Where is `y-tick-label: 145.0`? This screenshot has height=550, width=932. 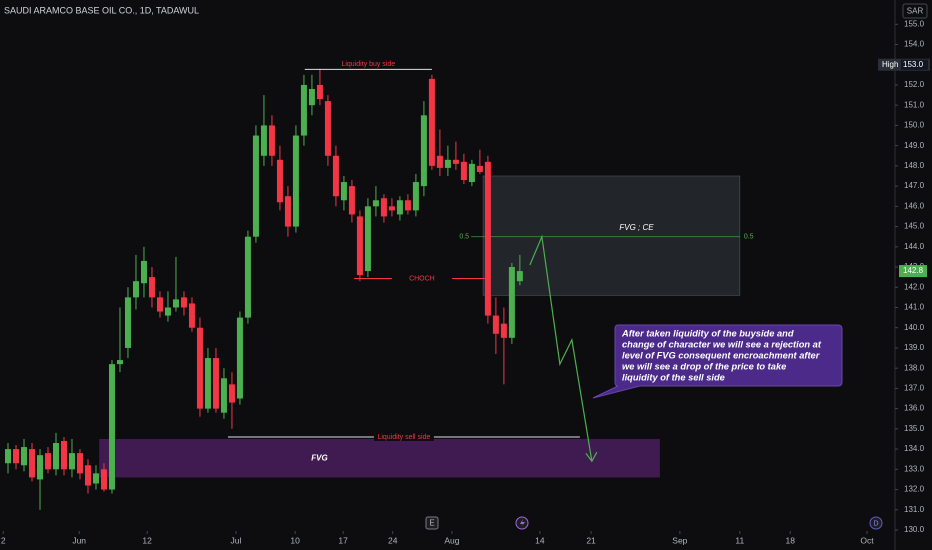 y-tick-label: 145.0 is located at coordinates (914, 226).